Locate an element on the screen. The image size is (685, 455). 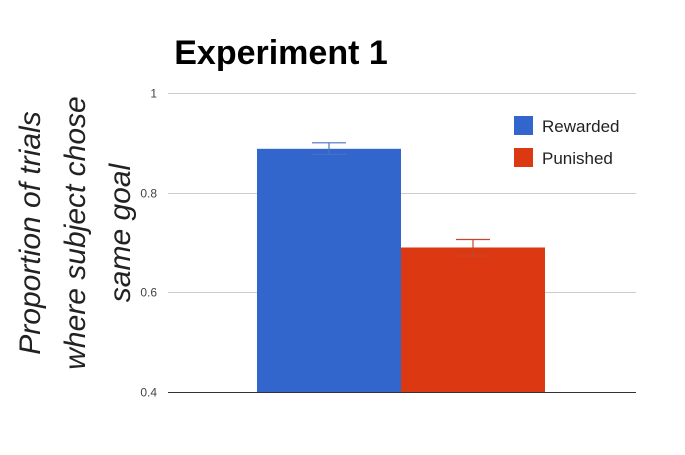
y-axis-label-line-2: where subject chose is located at coordinates (75, 233).